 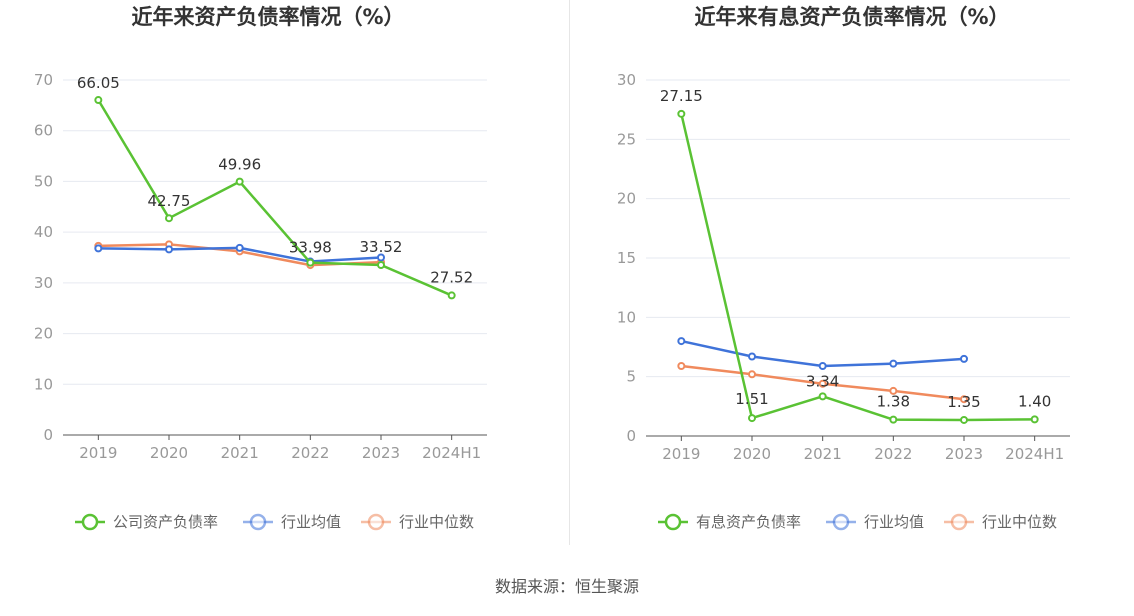 I want to click on data-label: 66.05, so click(x=98, y=83).